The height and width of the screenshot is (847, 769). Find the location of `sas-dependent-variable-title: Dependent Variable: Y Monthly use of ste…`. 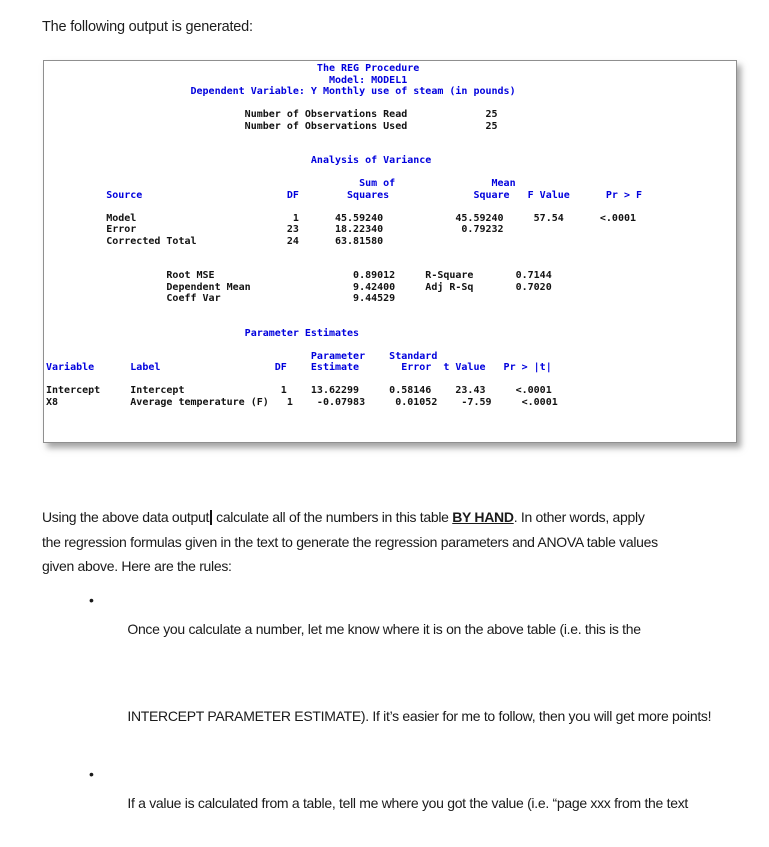

sas-dependent-variable-title: Dependent Variable: Y Monthly use of ste… is located at coordinates (281, 91).